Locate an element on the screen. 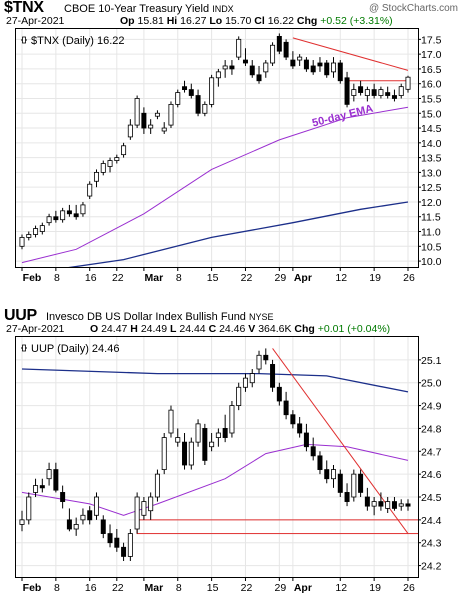 This screenshot has height=596, width=464. uup-xtick-label: 22 is located at coordinates (247, 588).